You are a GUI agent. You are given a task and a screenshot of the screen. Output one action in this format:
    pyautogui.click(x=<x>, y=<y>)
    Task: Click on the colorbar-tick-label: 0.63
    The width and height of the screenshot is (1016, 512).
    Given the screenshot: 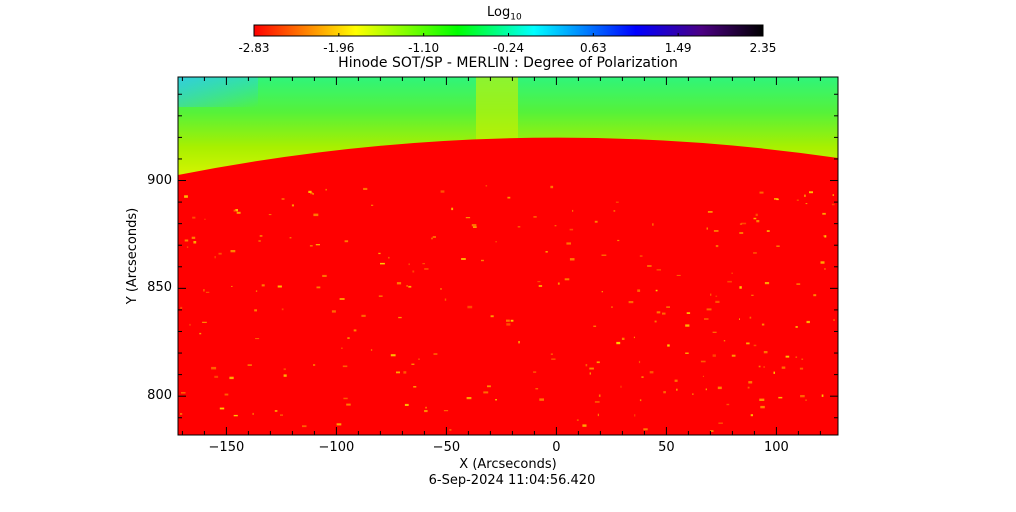 What is the action you would take?
    pyautogui.click(x=593, y=48)
    